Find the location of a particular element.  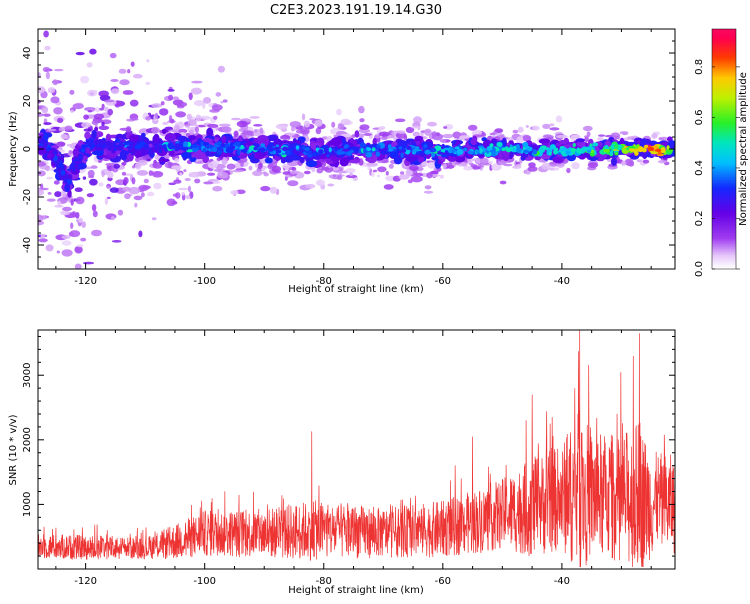

spectrogram-x-tick-label: -100 is located at coordinates (204, 281).